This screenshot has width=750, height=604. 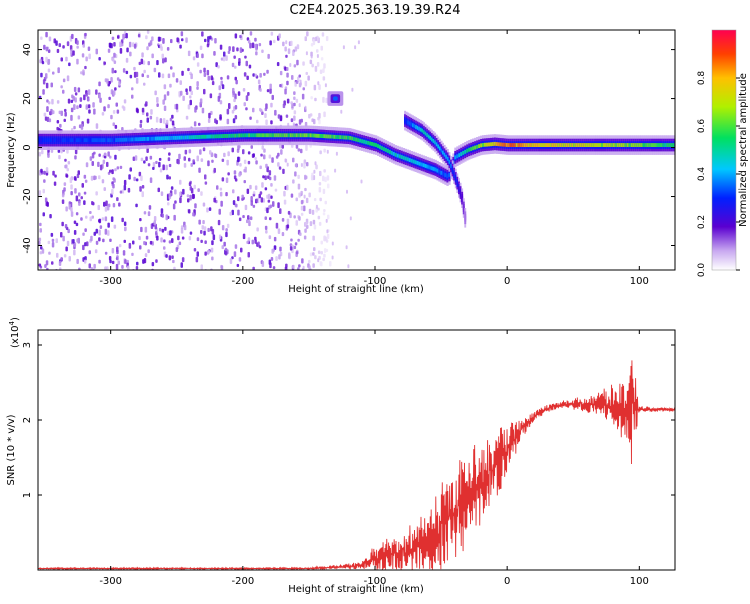 I want to click on y-tick-label: 0, so click(x=27, y=147).